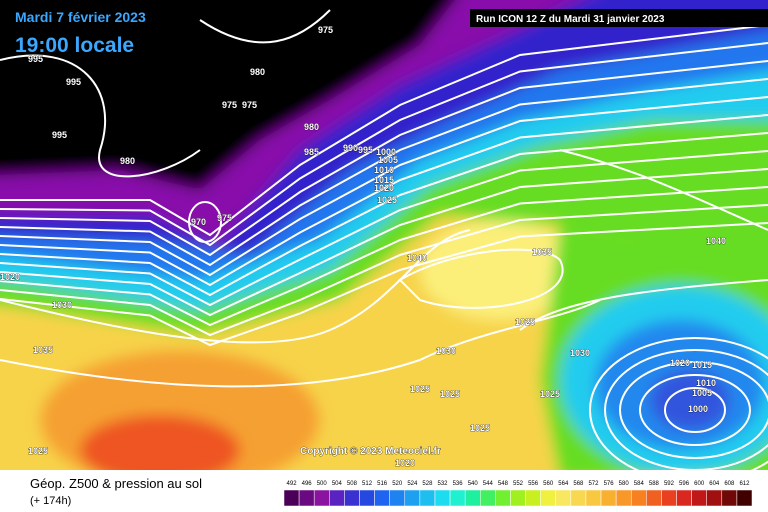  What do you see at coordinates (578, 484) in the screenshot?
I see `legend-label: 568` at bounding box center [578, 484].